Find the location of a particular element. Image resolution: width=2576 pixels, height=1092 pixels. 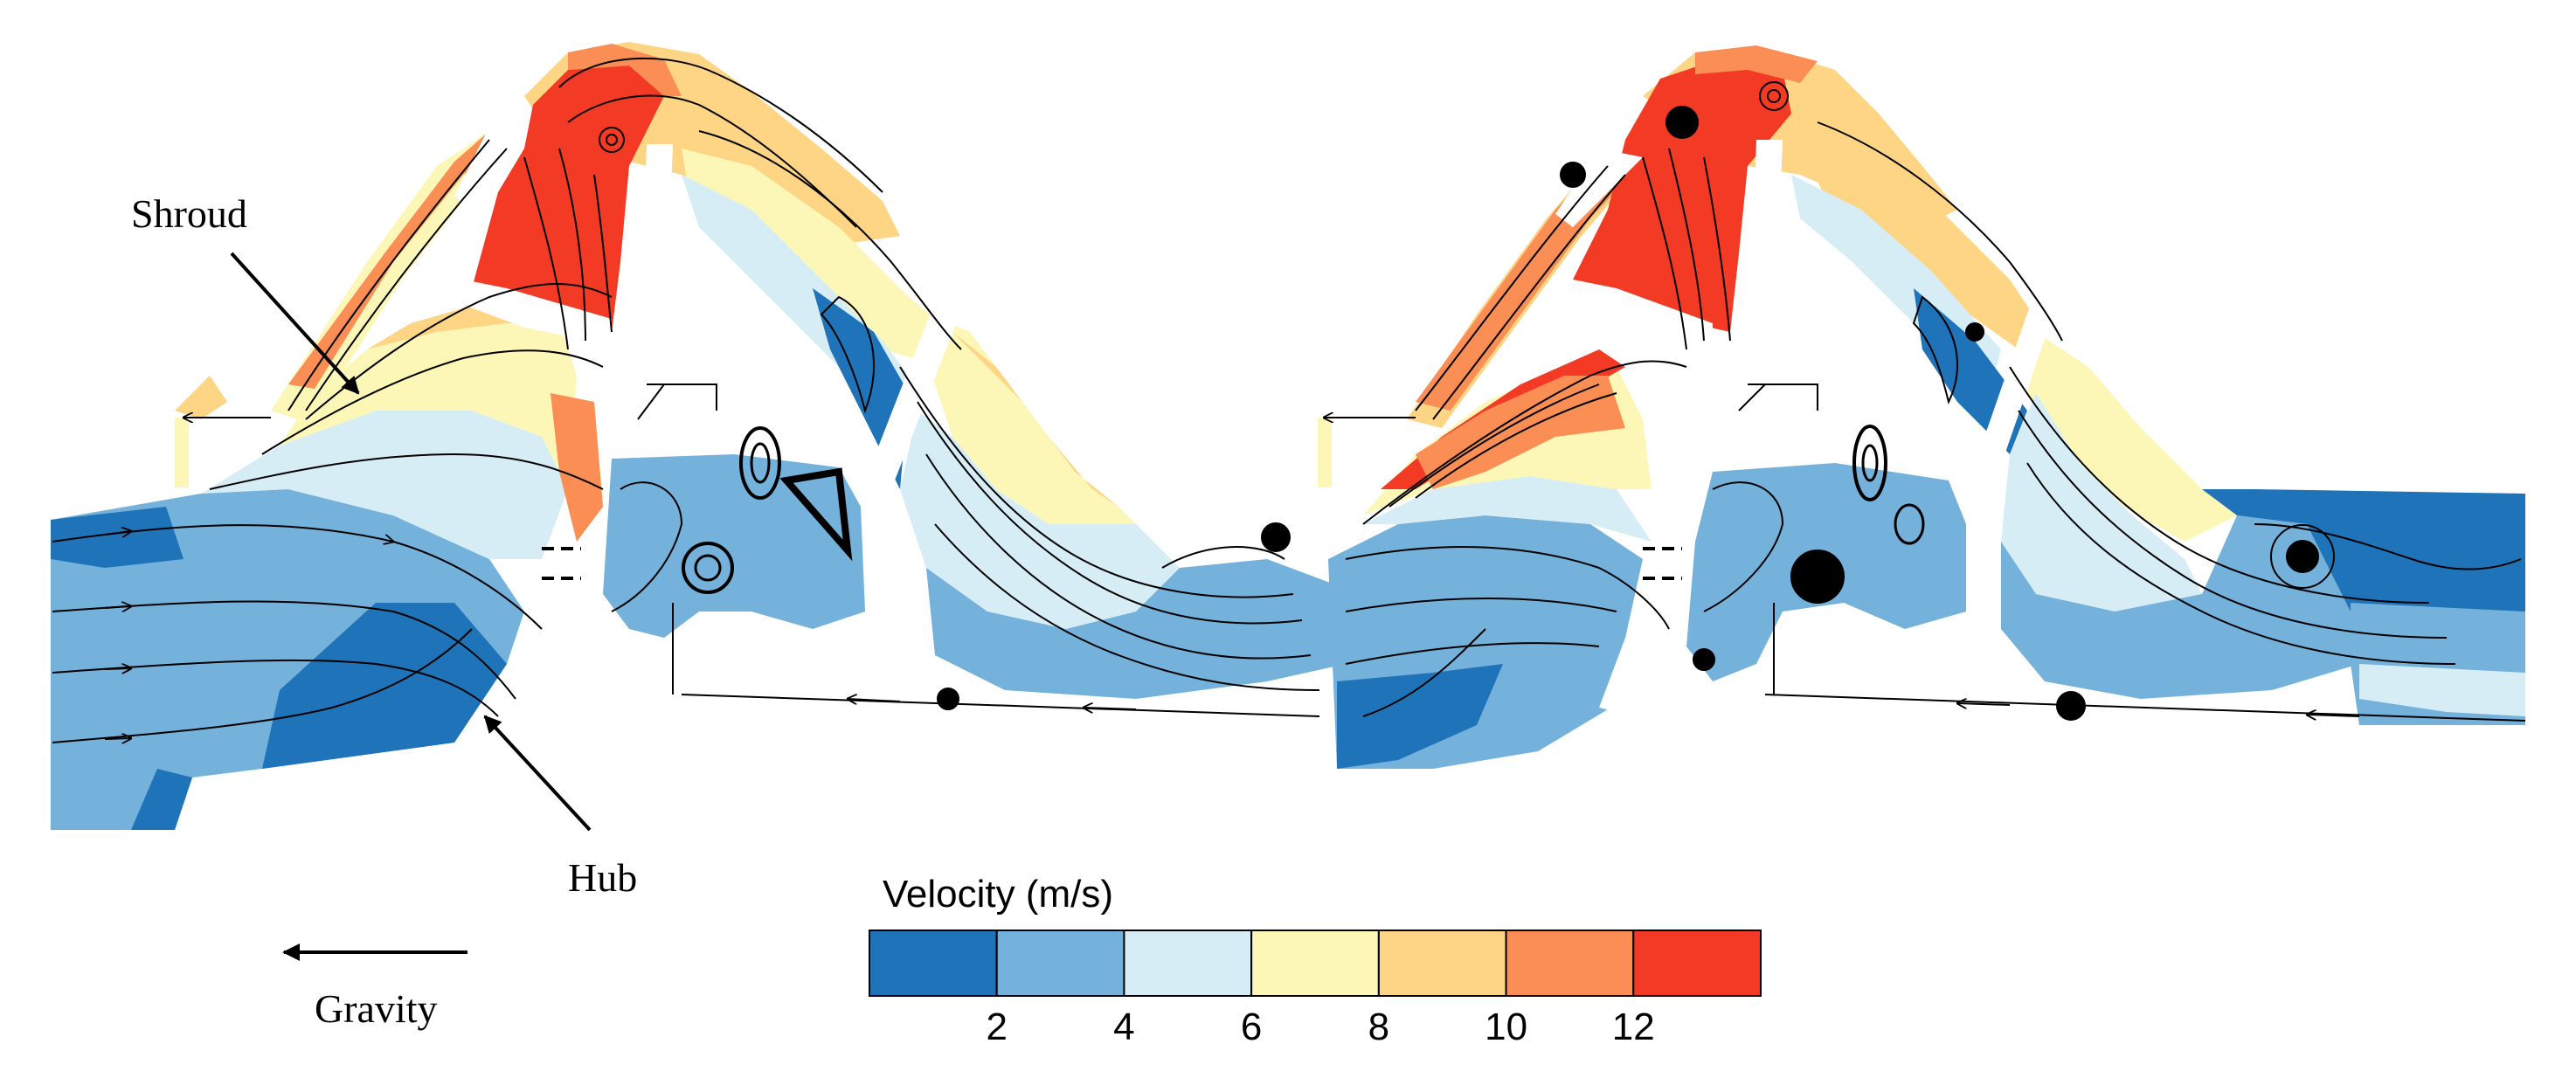

gravity-label: Gravity is located at coordinates (376, 1008).